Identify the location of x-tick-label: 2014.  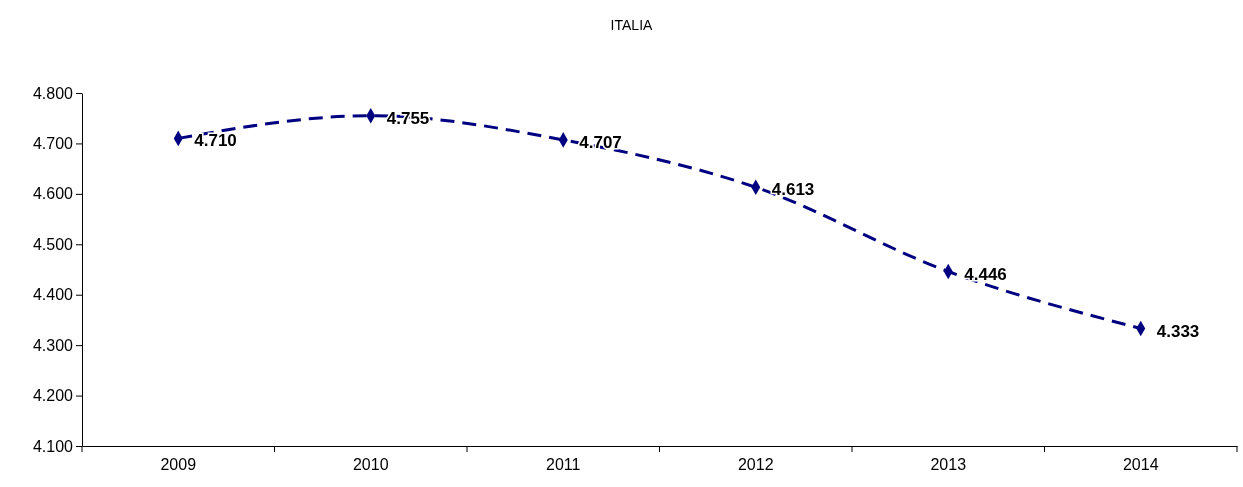
(1140, 464).